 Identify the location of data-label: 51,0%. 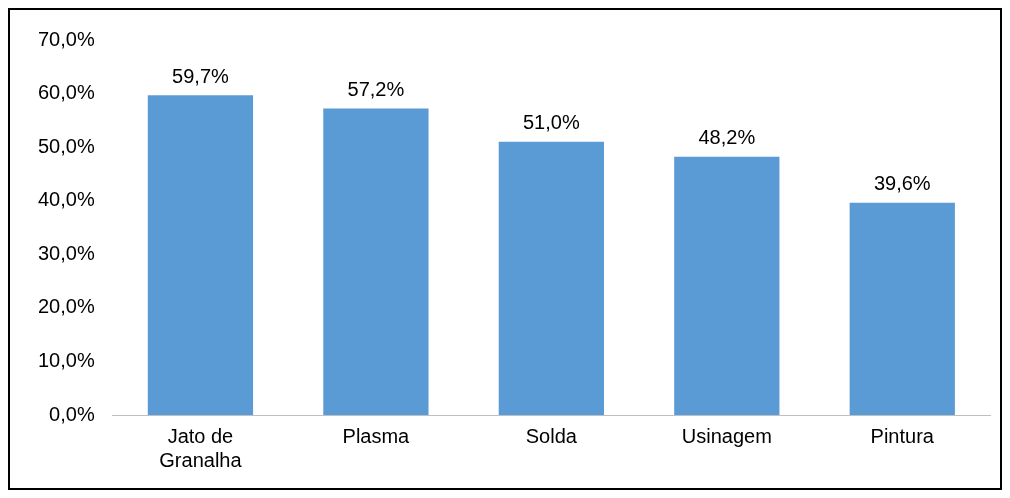
(551, 122).